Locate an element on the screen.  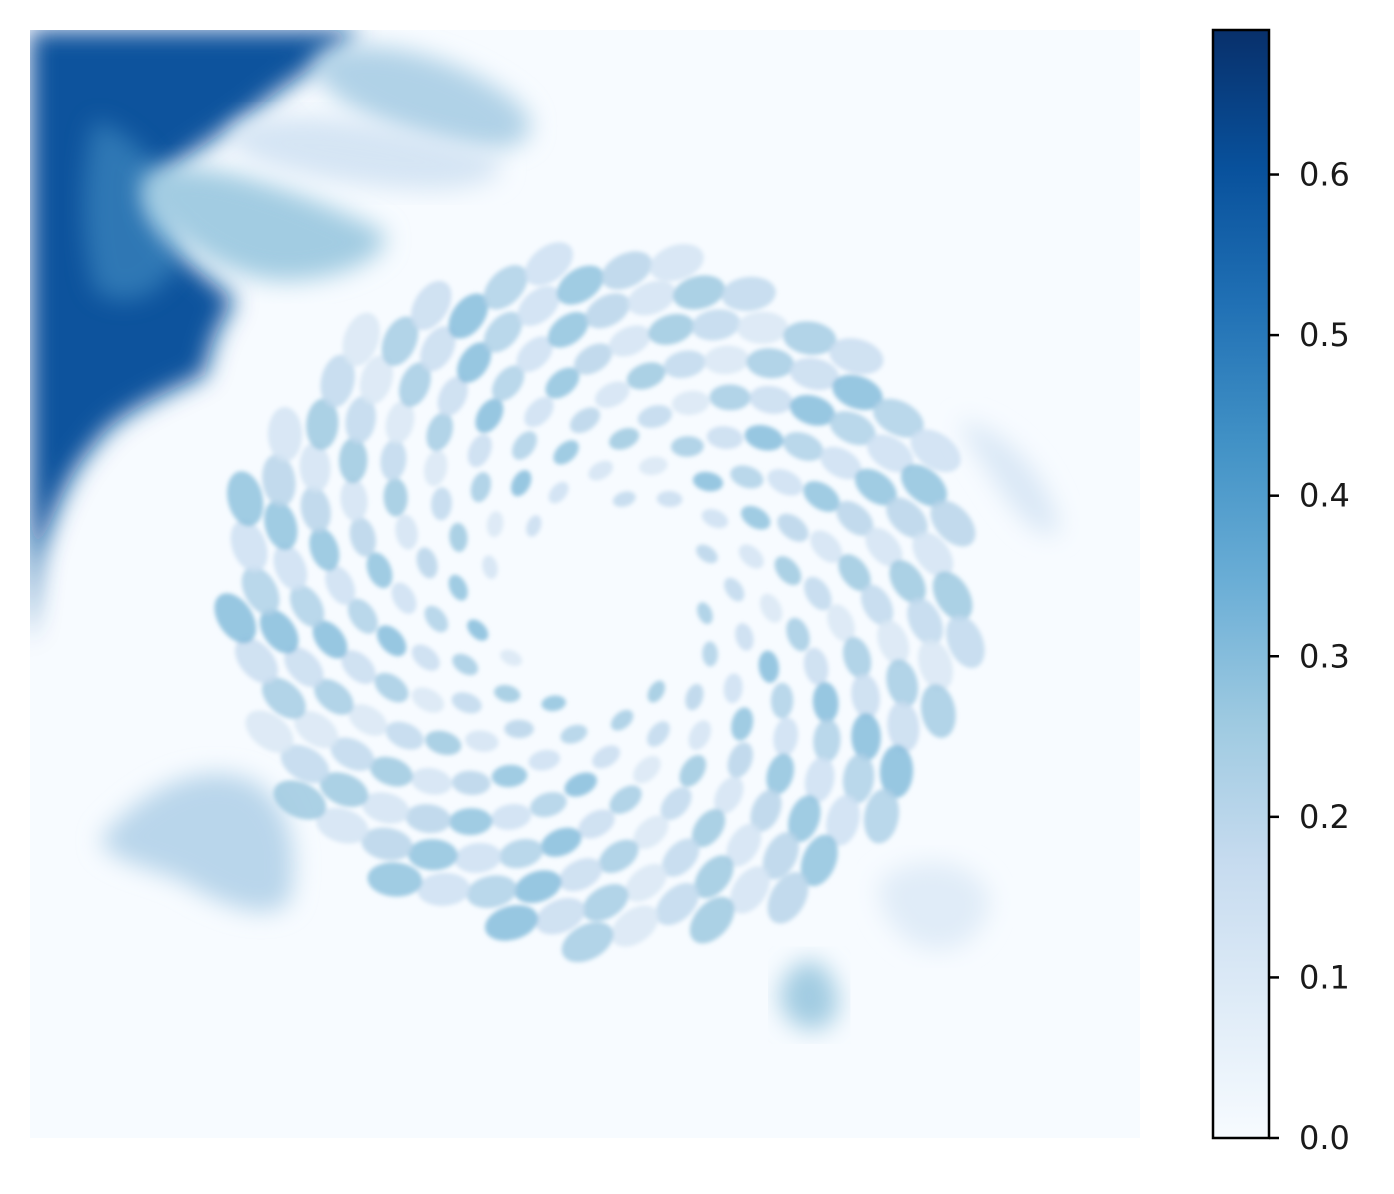
petal-lower-right is located at coordinates (934, 906).